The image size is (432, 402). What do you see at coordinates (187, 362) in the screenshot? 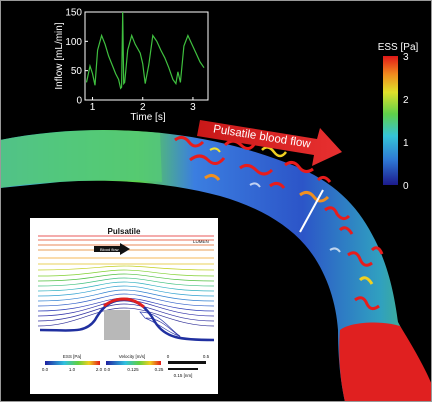
I see `inset-scale-bar-top` at bounding box center [187, 362].